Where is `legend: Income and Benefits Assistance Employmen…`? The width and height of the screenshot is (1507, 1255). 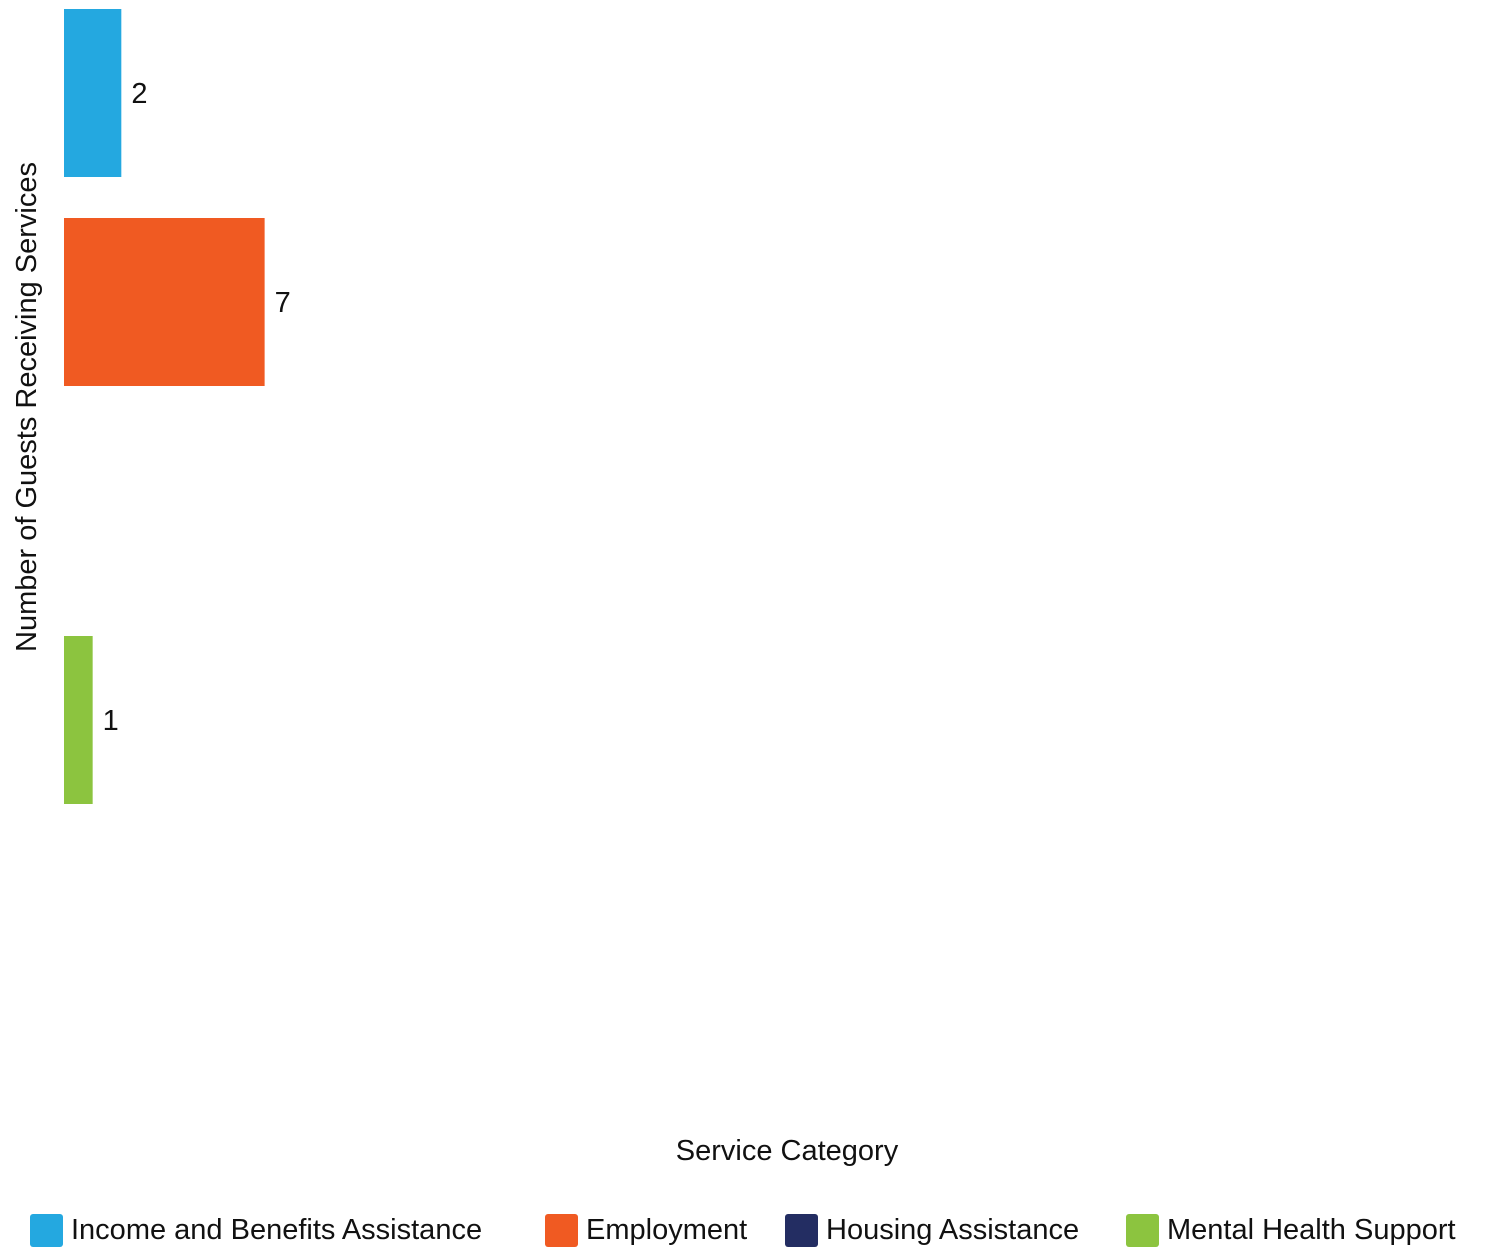 legend: Income and Benefits Assistance Employmen… is located at coordinates (753, 1230).